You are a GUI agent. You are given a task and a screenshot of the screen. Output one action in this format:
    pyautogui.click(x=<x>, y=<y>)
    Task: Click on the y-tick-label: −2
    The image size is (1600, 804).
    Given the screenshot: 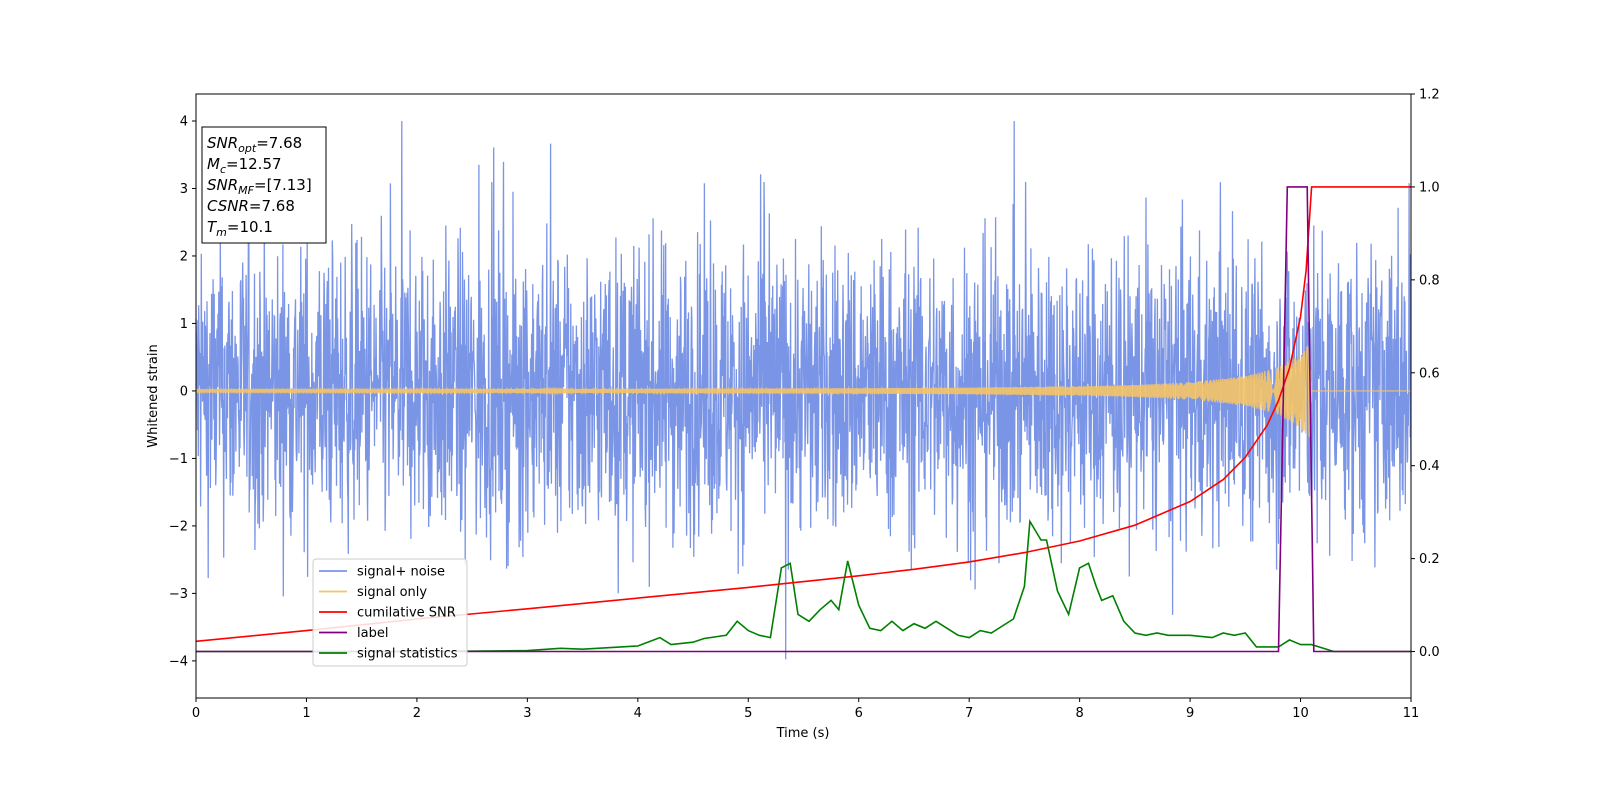 What is the action you would take?
    pyautogui.click(x=178, y=526)
    